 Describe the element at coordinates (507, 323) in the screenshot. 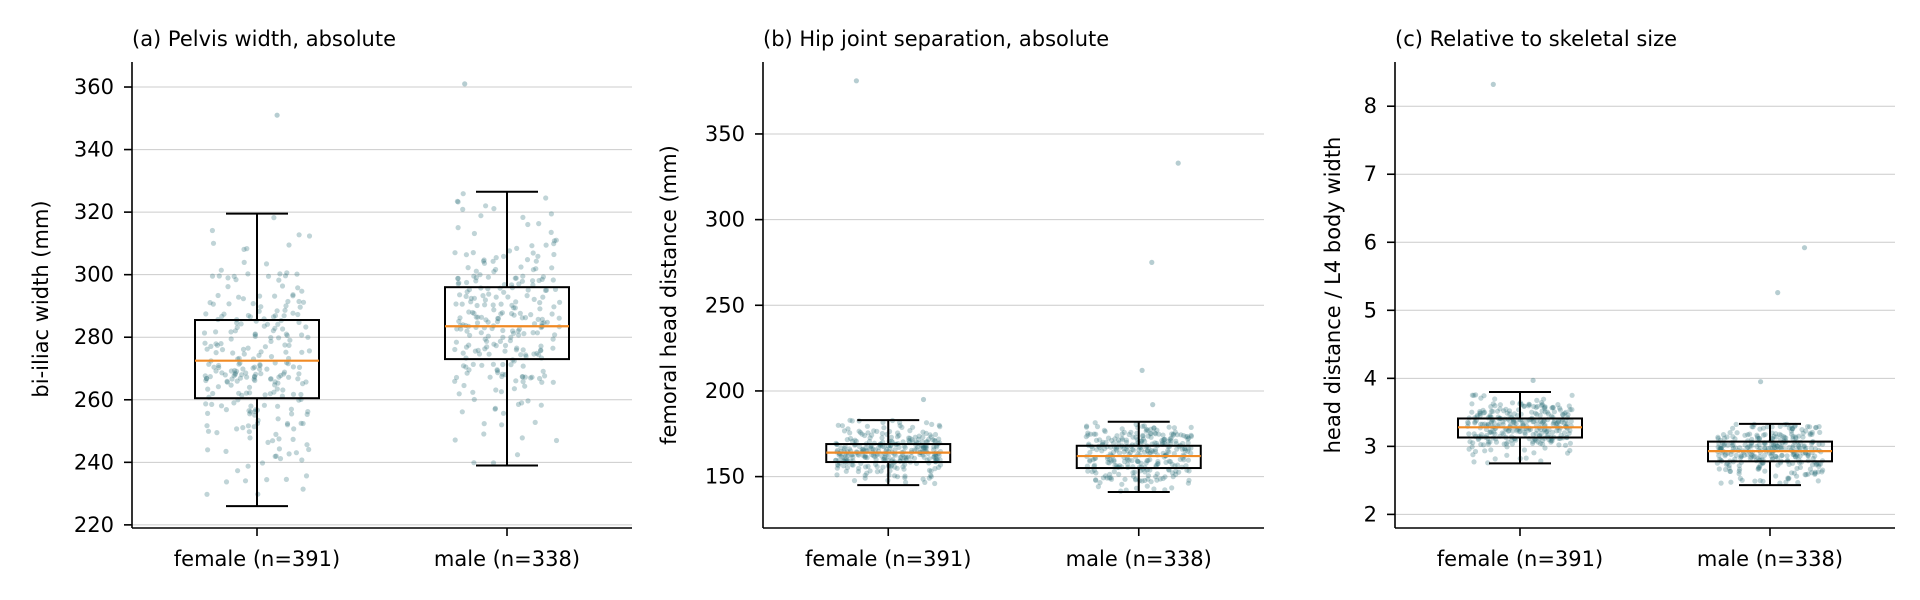

I see `box-iqr` at that location.